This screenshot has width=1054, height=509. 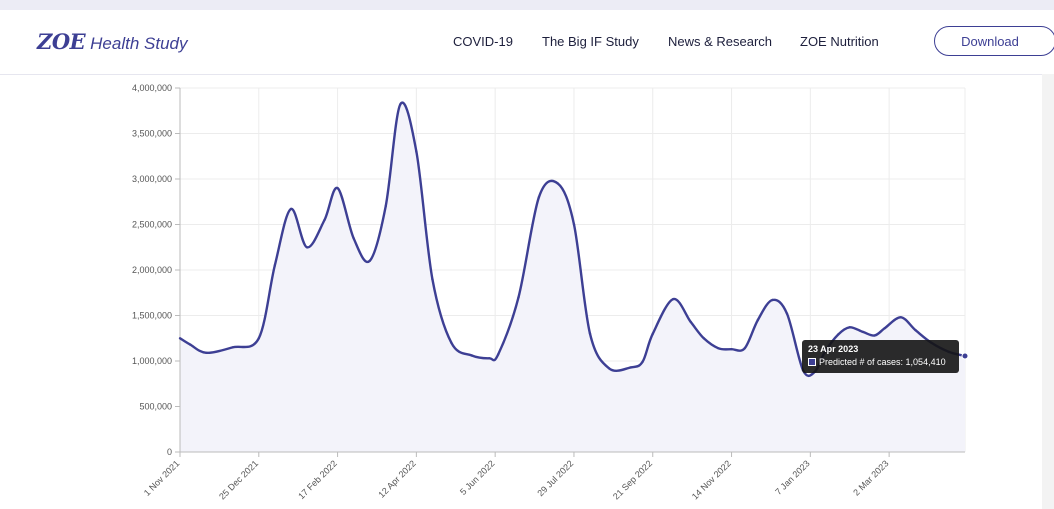 I want to click on scrollbar, so click(x=1048, y=291).